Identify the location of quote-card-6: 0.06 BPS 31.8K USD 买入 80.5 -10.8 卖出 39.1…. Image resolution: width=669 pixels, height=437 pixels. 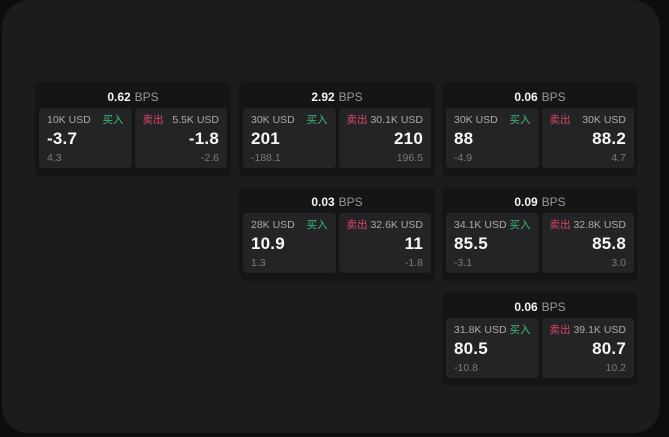
(540, 339).